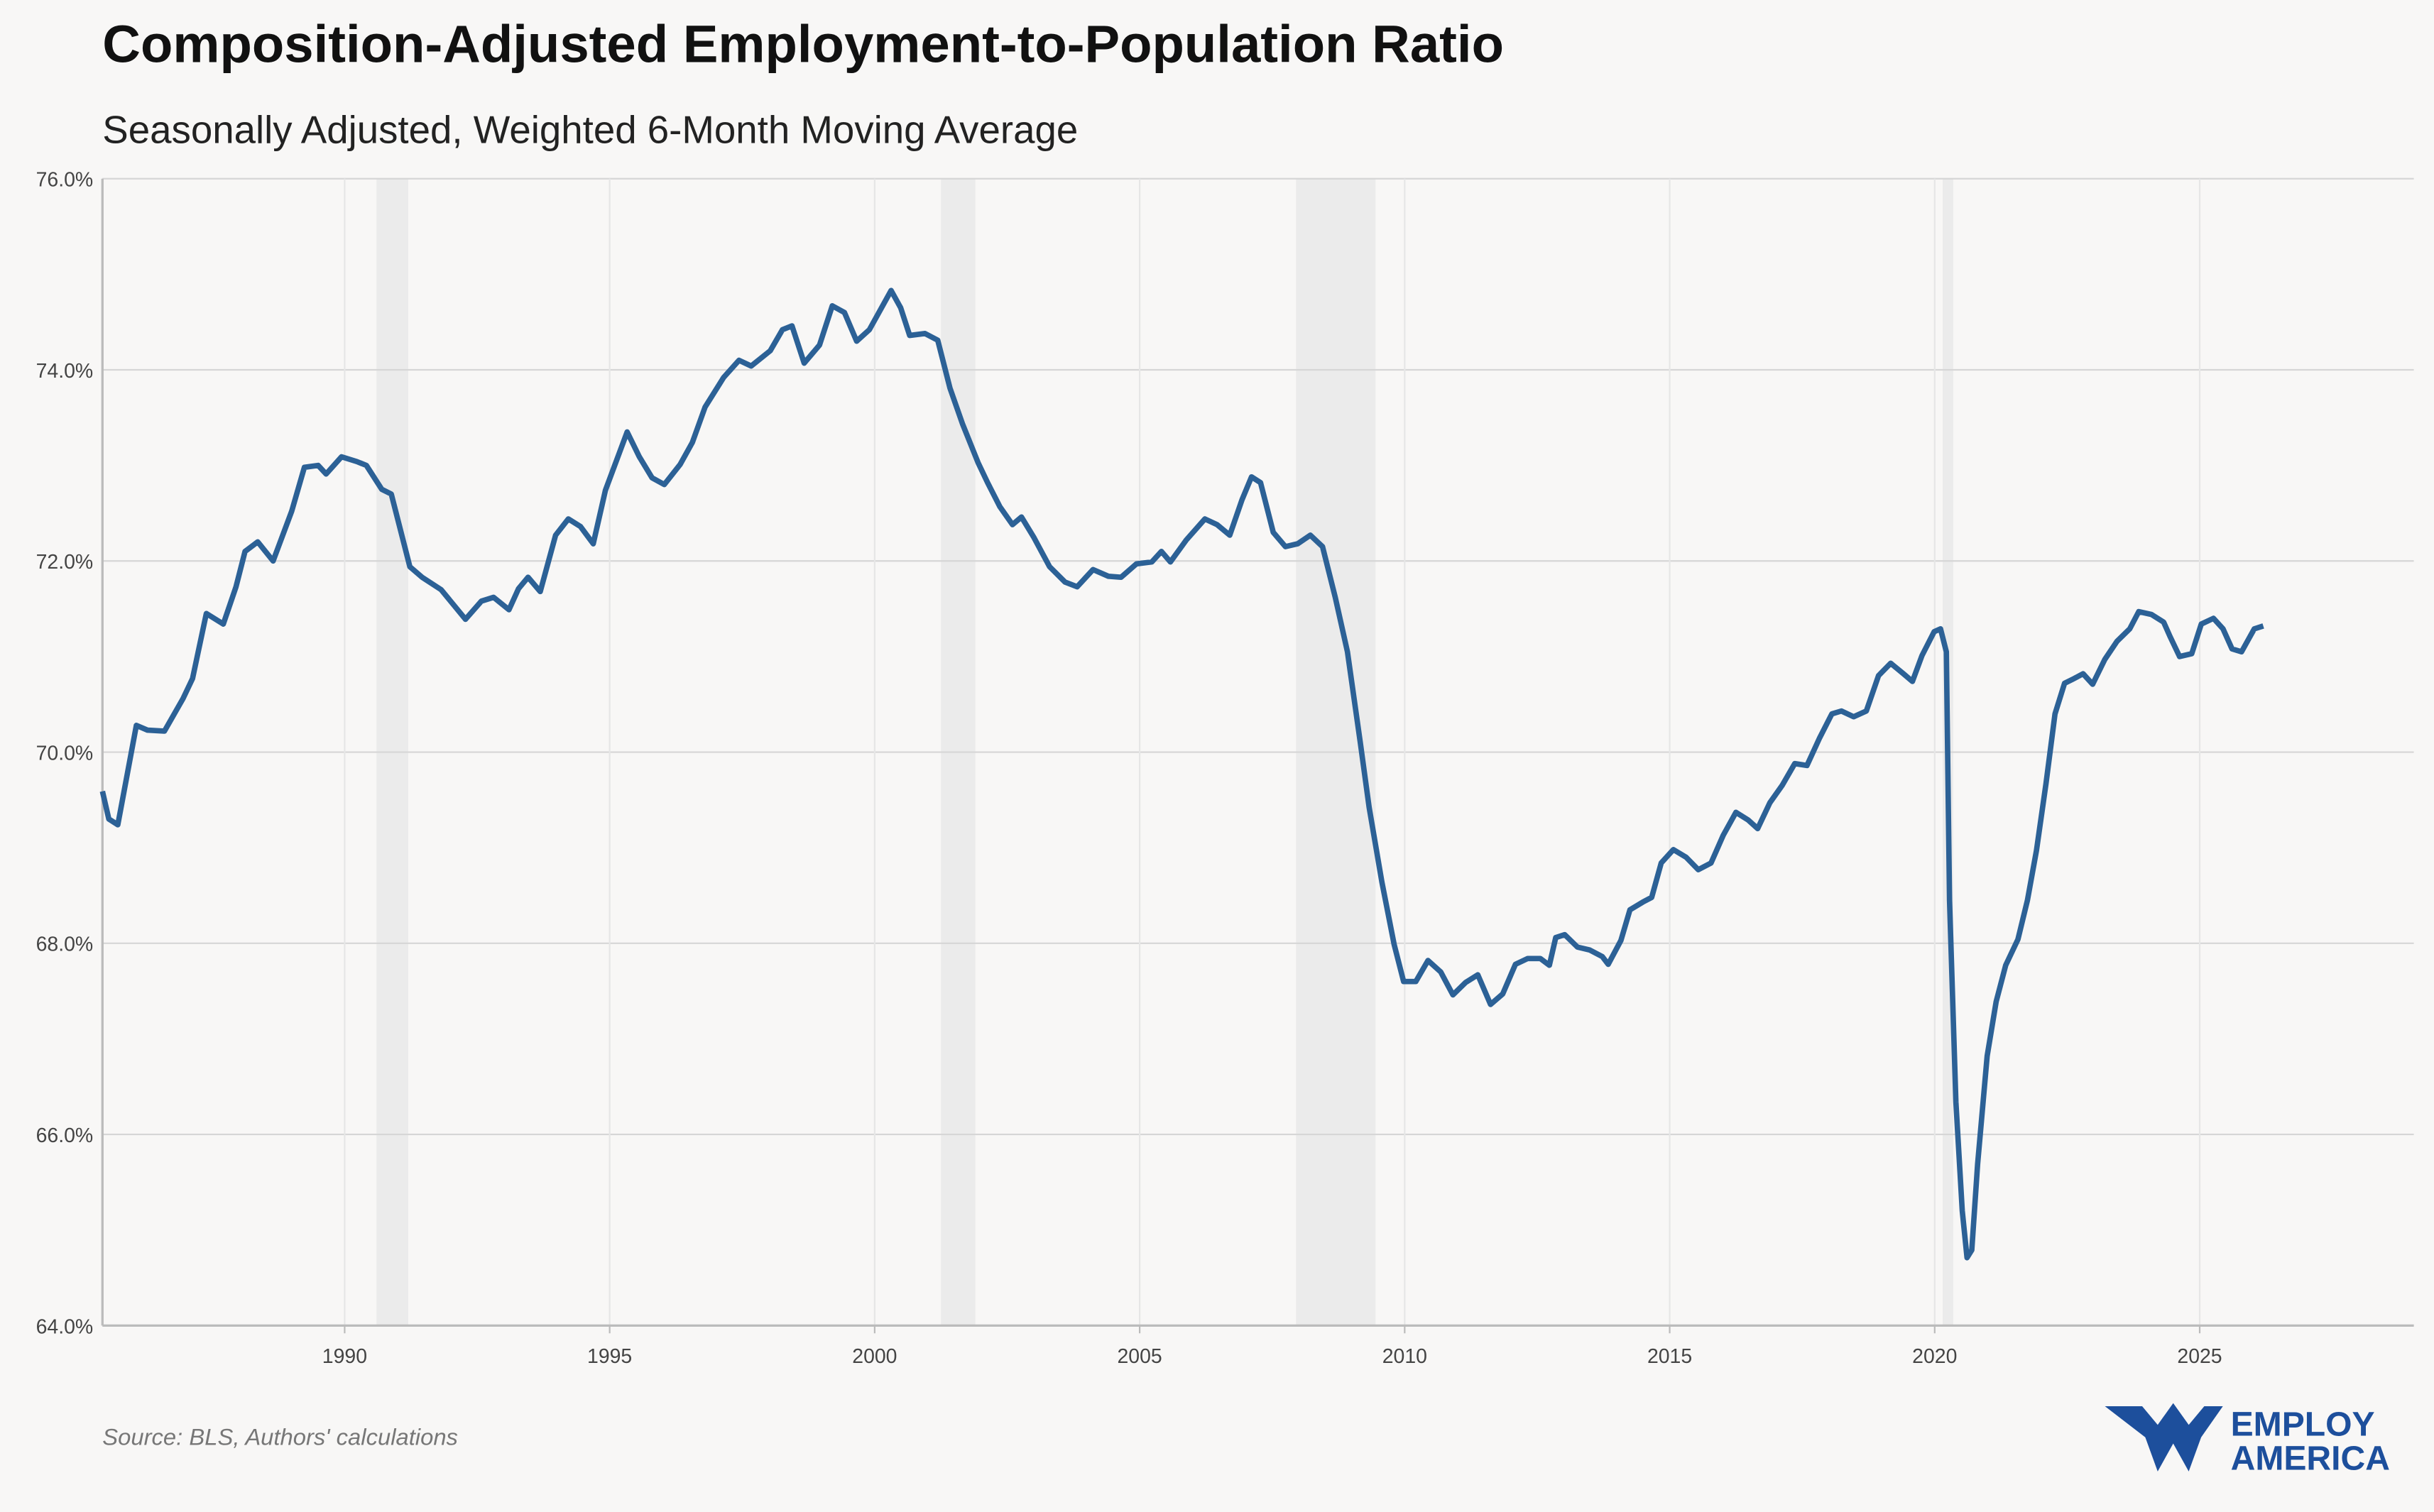 Image resolution: width=2434 pixels, height=1512 pixels. What do you see at coordinates (65, 945) in the screenshot?
I see `y-tick-label: 68.0%` at bounding box center [65, 945].